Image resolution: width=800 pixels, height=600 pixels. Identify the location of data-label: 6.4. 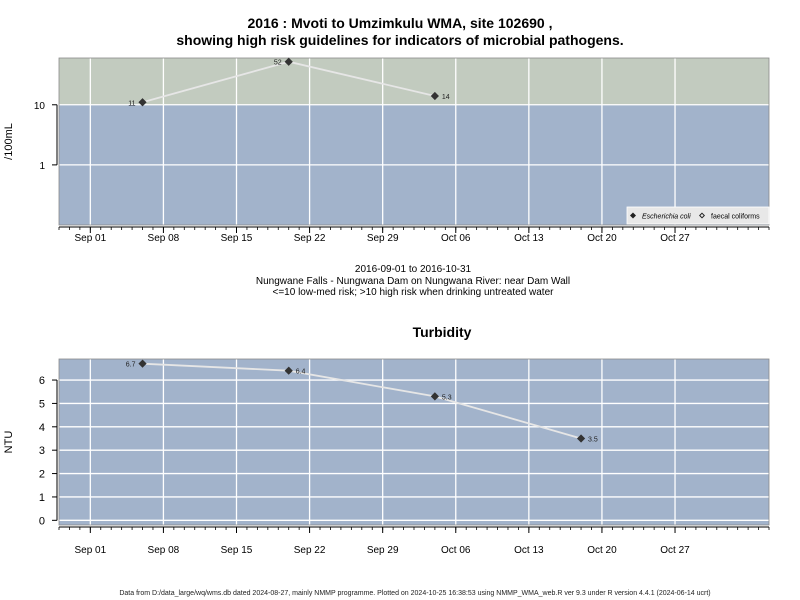
(301, 372).